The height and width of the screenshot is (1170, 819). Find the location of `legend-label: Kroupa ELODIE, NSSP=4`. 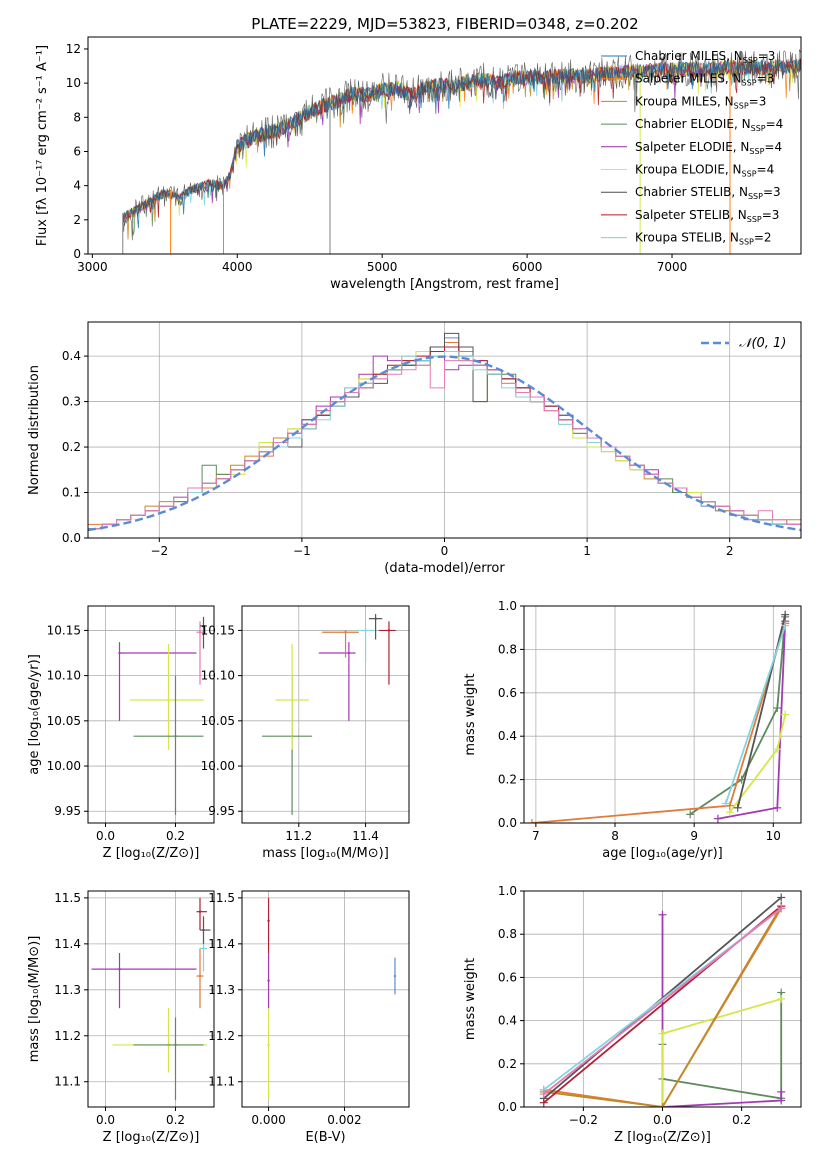

legend-label: Kroupa ELODIE, NSSP=4 is located at coordinates (704, 171).